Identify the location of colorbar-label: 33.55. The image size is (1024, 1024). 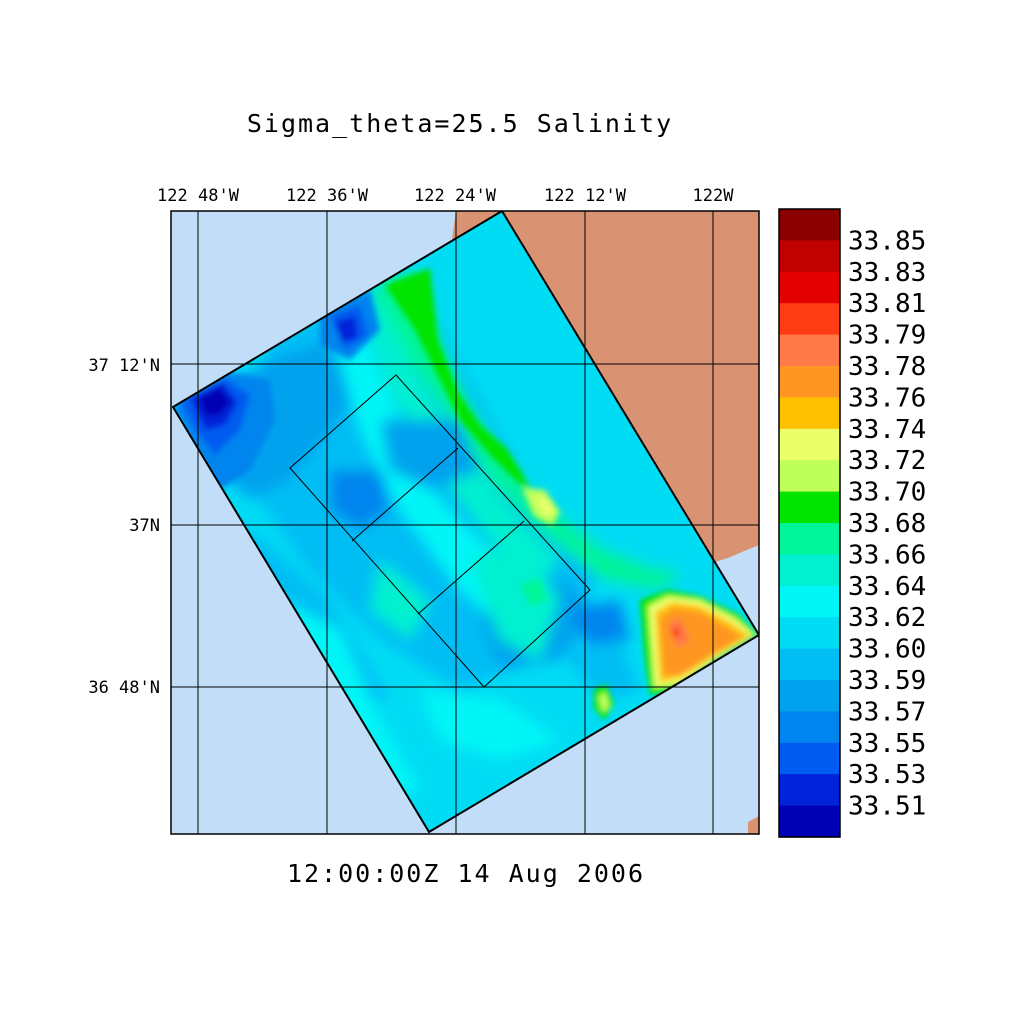
(887, 744).